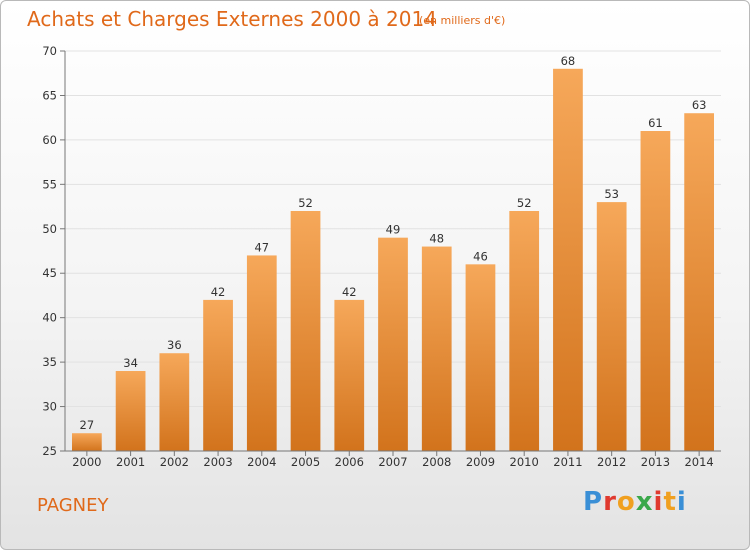 This screenshot has width=750, height=550. I want to click on bar-2000, so click(86, 442).